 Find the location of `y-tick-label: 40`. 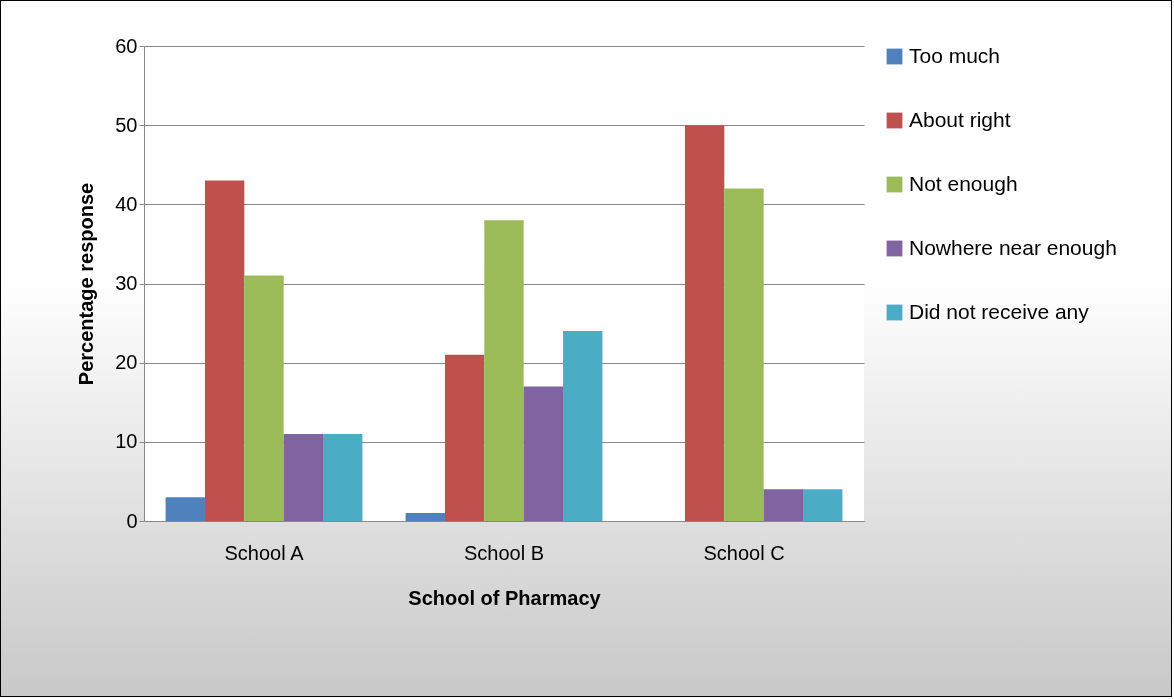

y-tick-label: 40 is located at coordinates (126, 203).